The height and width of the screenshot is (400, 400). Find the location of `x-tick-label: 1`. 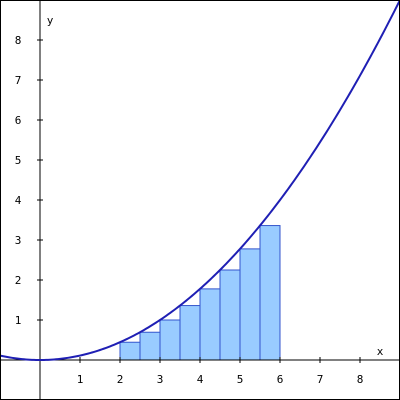

x-tick-label: 1 is located at coordinates (80, 379).